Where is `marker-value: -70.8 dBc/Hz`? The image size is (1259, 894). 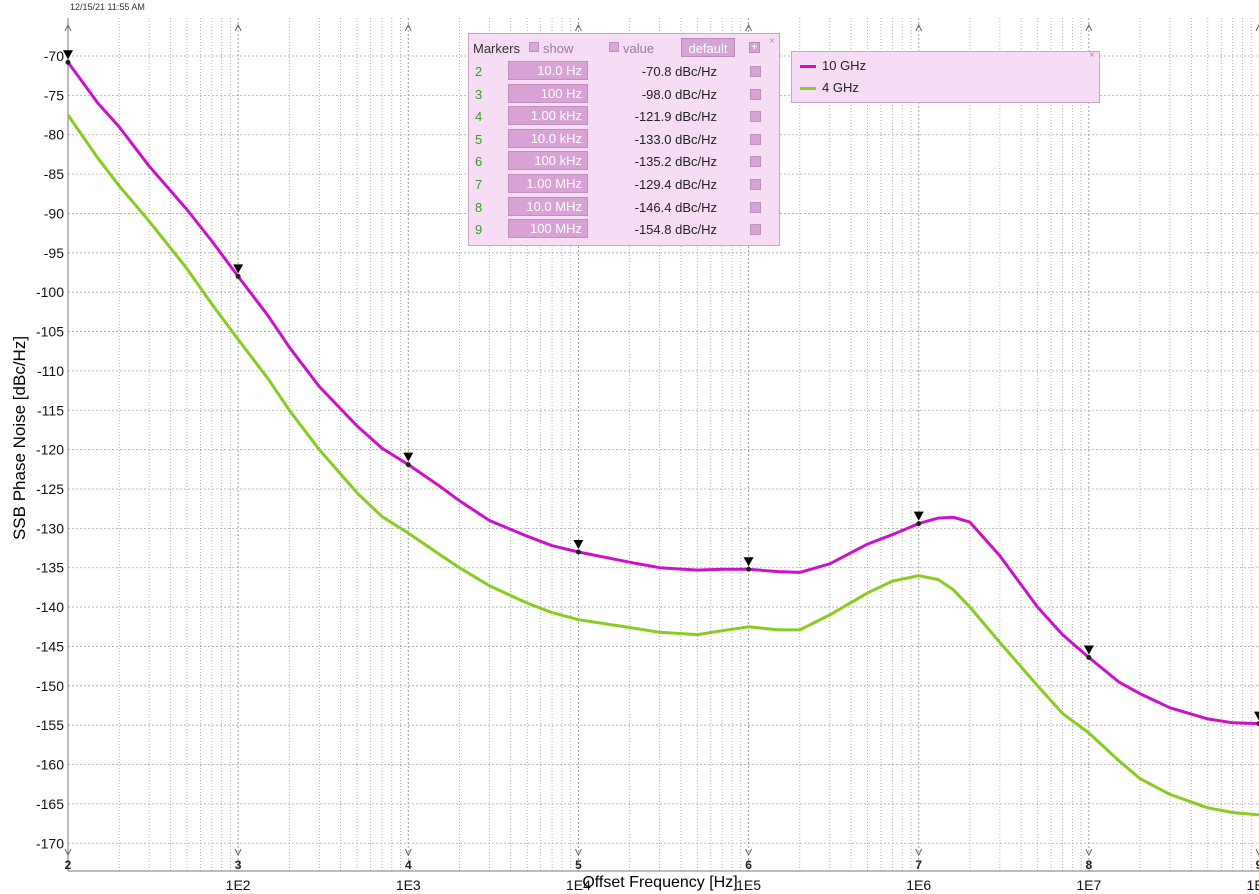
marker-value: -70.8 dBc/Hz is located at coordinates (679, 71).